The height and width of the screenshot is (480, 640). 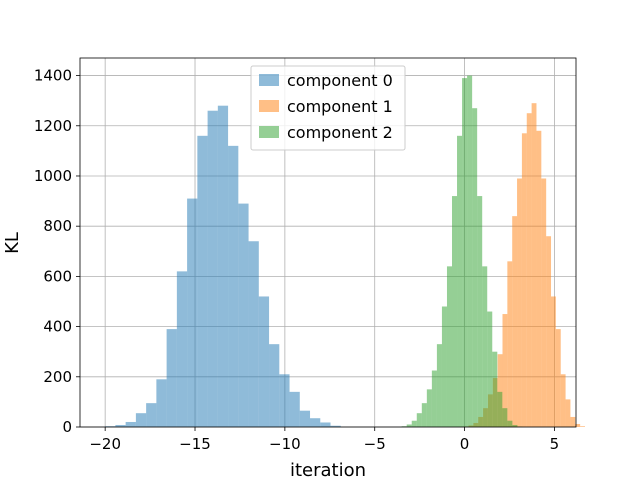 I want to click on x-tick-label: −5, so click(x=375, y=444).